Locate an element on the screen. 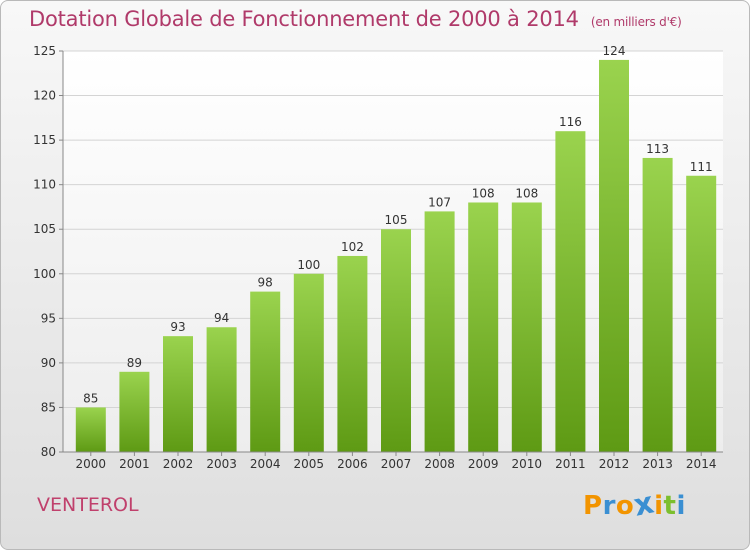 The height and width of the screenshot is (550, 750). x-tick-label-2005: 2005 is located at coordinates (309, 464).